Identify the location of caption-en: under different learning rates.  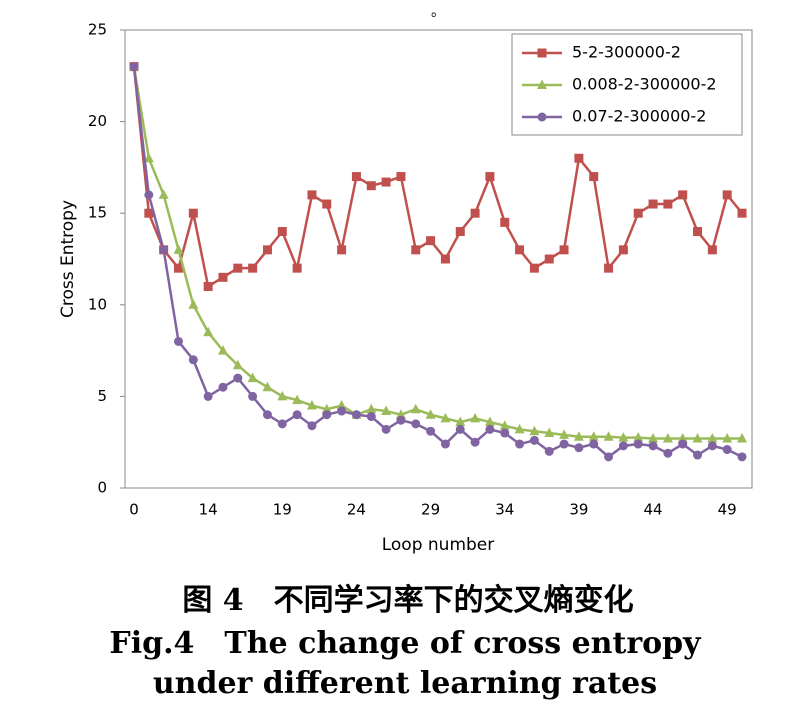
(405, 683).